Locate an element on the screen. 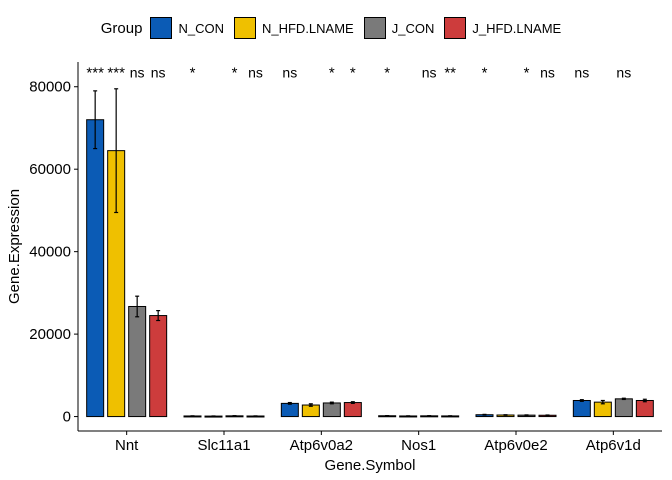  significance-label-0-1: * is located at coordinates (193, 72).